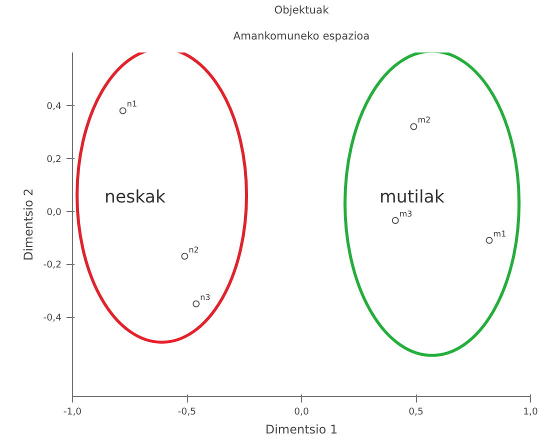  Describe the element at coordinates (52, 265) in the screenshot. I see `y-tick-label: -0,2` at that location.